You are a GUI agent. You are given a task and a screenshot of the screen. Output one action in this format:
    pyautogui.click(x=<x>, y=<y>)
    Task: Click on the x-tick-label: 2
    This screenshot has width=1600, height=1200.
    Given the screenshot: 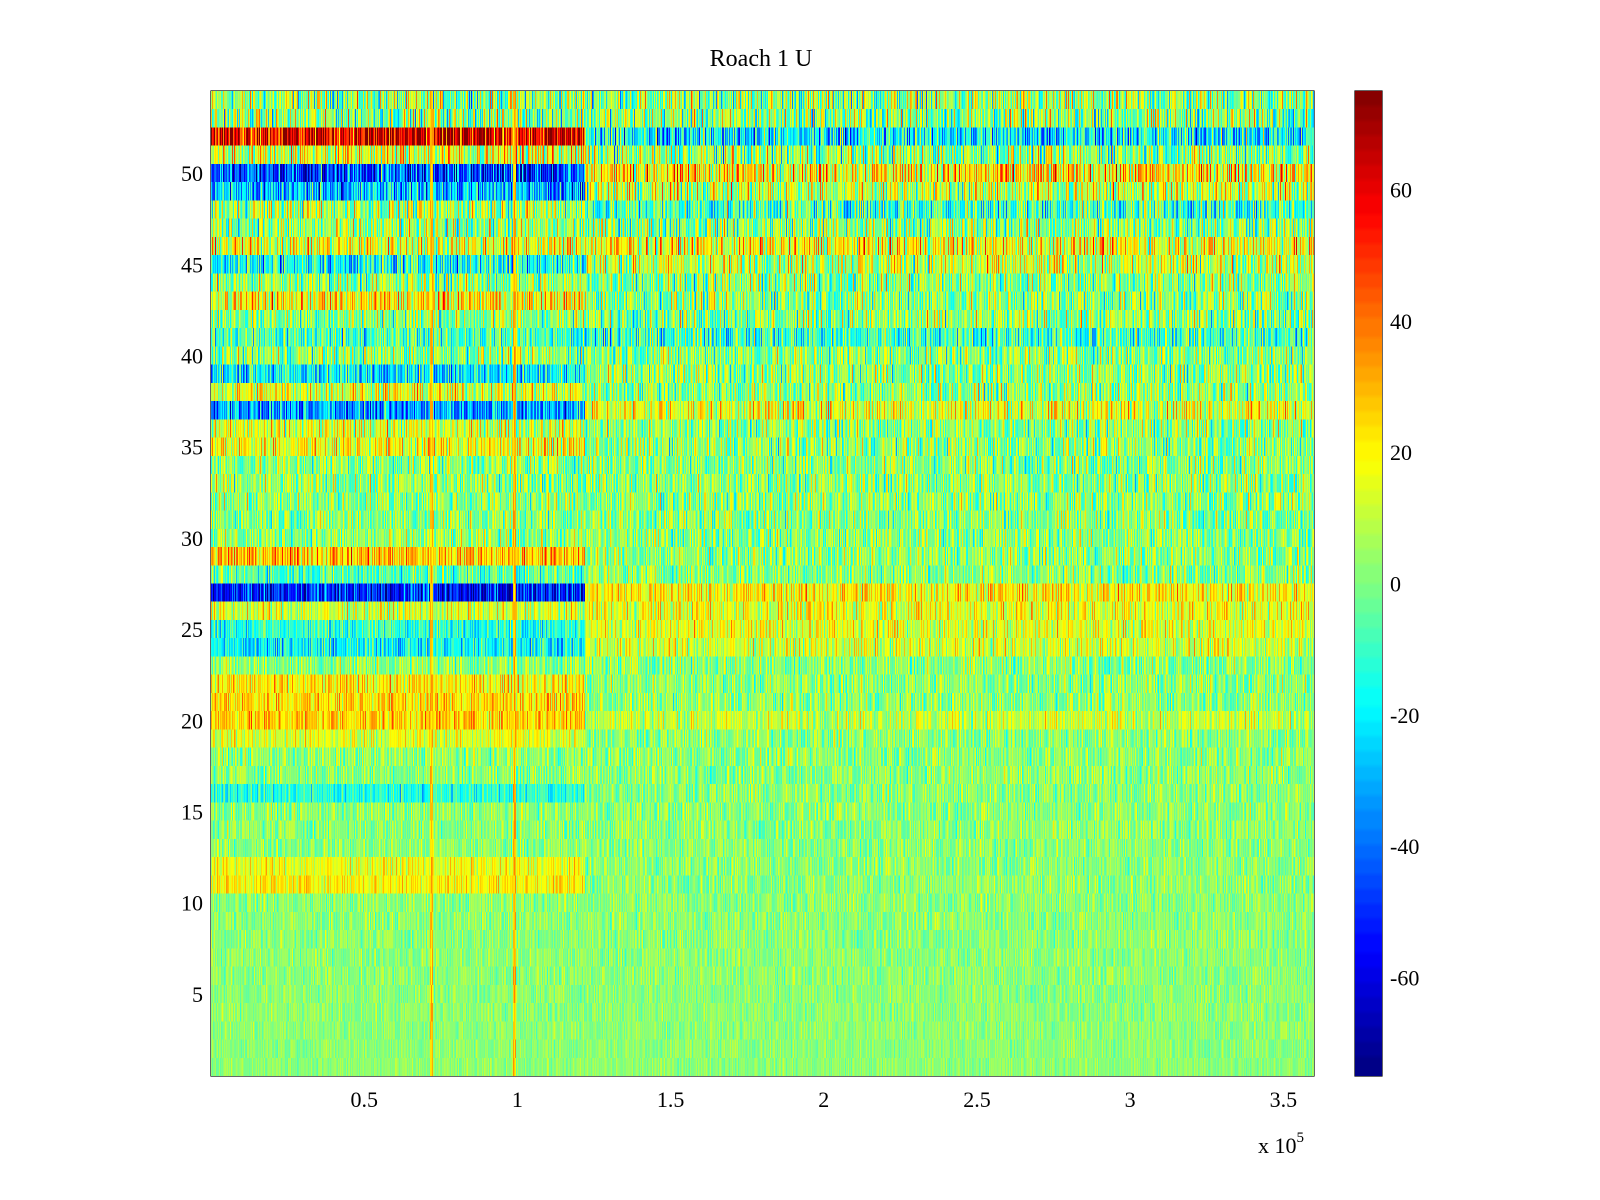 What is the action you would take?
    pyautogui.click(x=823, y=1099)
    